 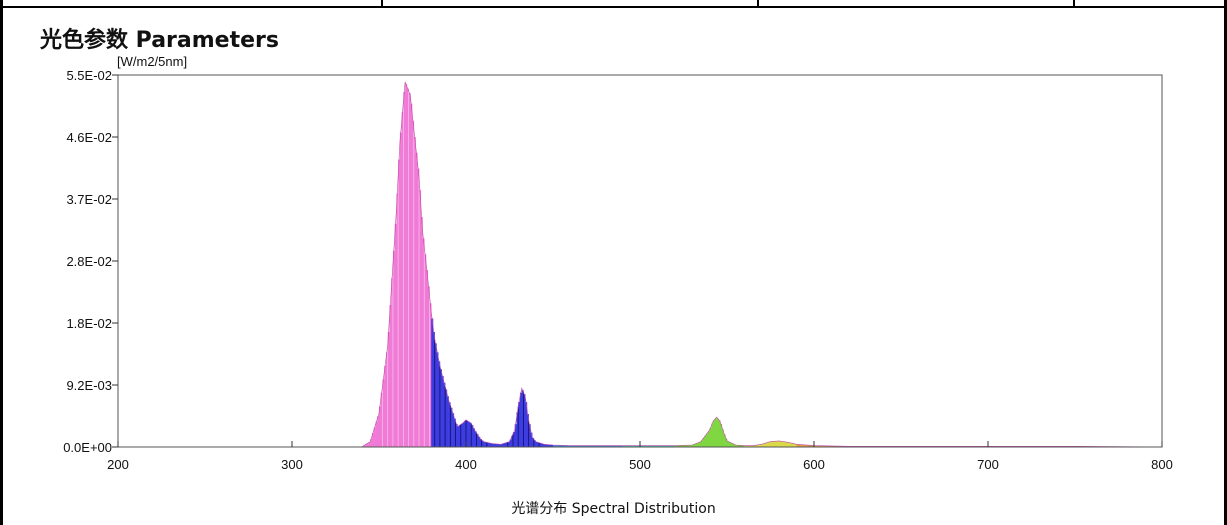 What do you see at coordinates (89, 261) in the screenshot?
I see `y-tick-label: 2.8E-02` at bounding box center [89, 261].